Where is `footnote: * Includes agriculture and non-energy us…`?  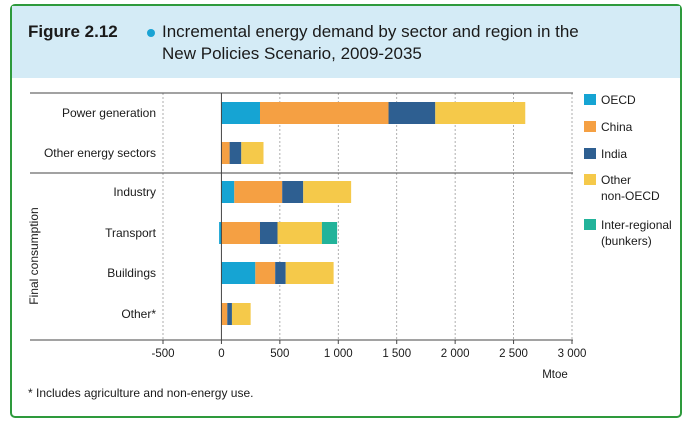 footnote: * Includes agriculture and non-energy us… is located at coordinates (141, 393).